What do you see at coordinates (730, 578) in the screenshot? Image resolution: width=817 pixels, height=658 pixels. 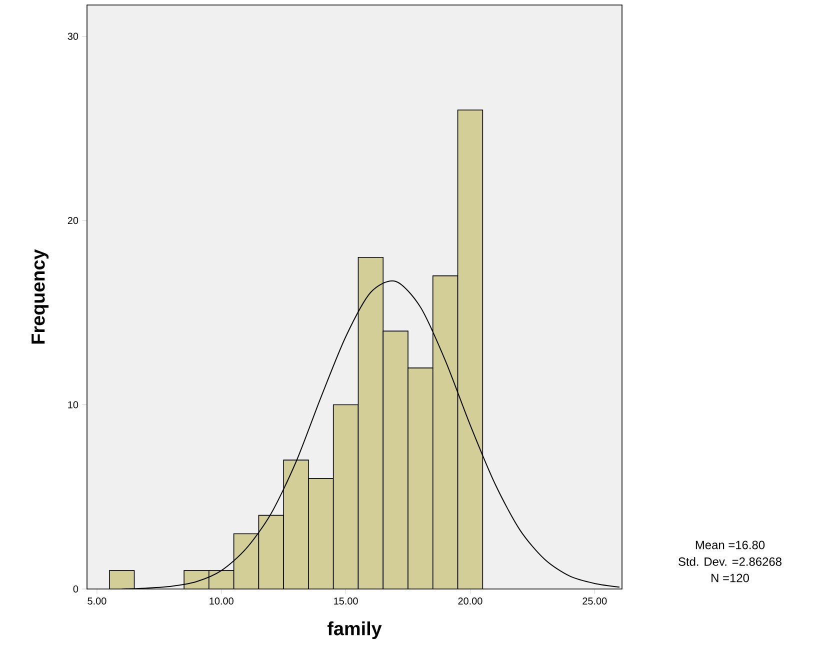 I see `text: N =120` at bounding box center [730, 578].